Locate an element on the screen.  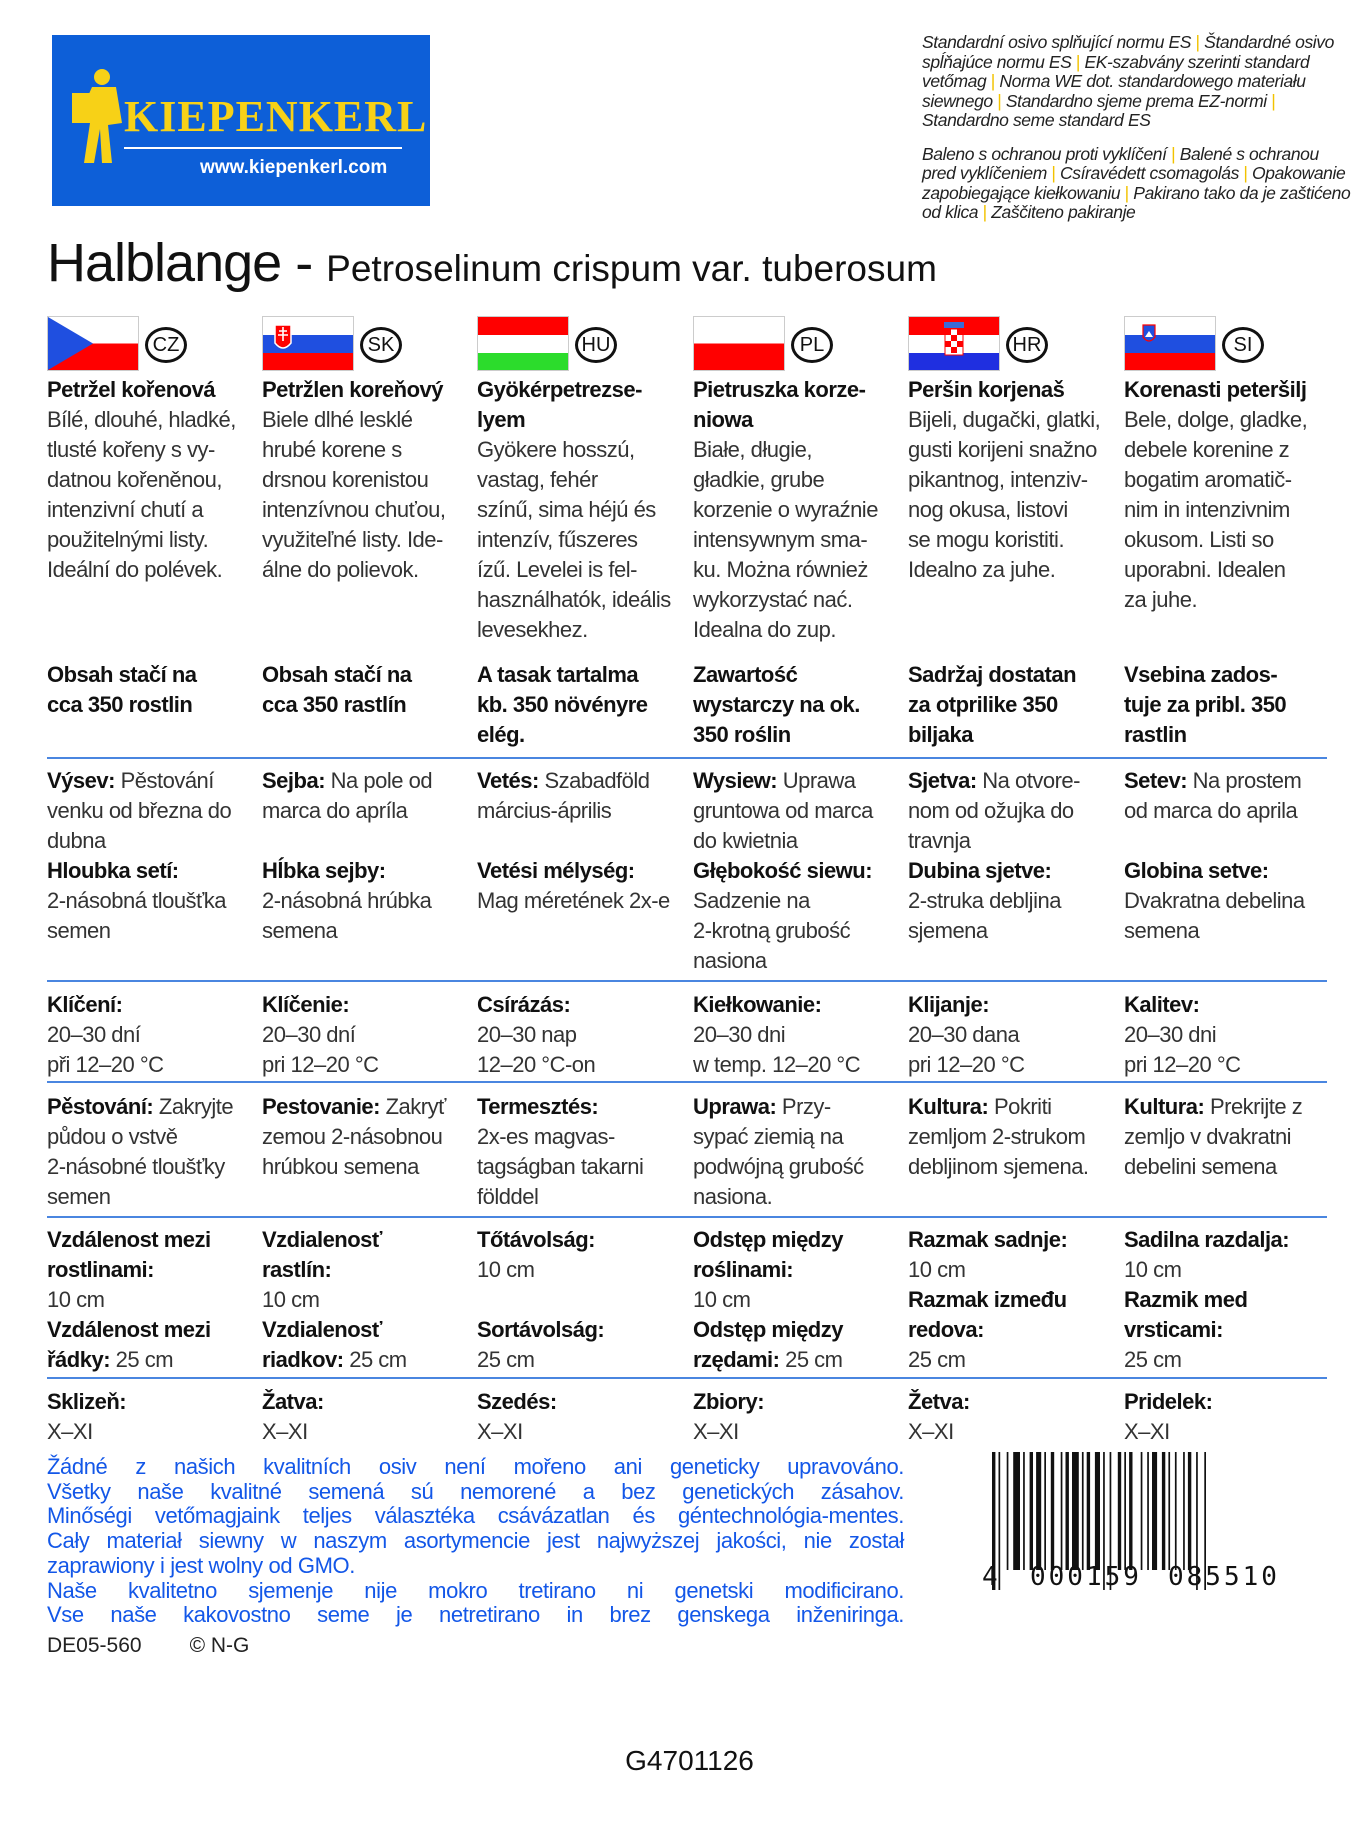
notice-line: zaprawiony i jest wolny od GMO. is located at coordinates (201, 1565).